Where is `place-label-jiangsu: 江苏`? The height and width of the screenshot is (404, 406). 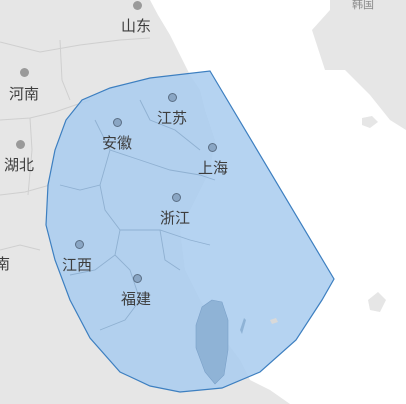
place-label-jiangsu: 江苏 is located at coordinates (172, 118).